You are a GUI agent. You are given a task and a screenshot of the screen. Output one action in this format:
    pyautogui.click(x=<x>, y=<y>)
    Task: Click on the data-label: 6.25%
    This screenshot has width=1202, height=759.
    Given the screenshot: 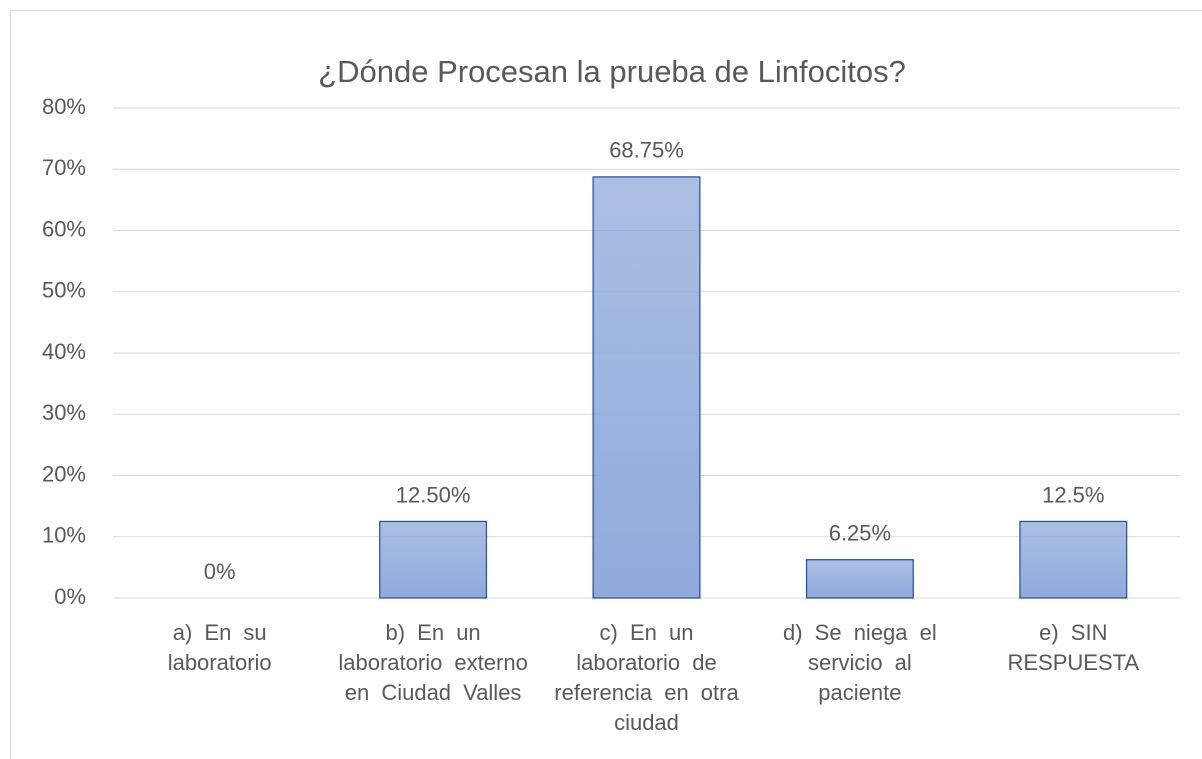 What is the action you would take?
    pyautogui.click(x=860, y=533)
    